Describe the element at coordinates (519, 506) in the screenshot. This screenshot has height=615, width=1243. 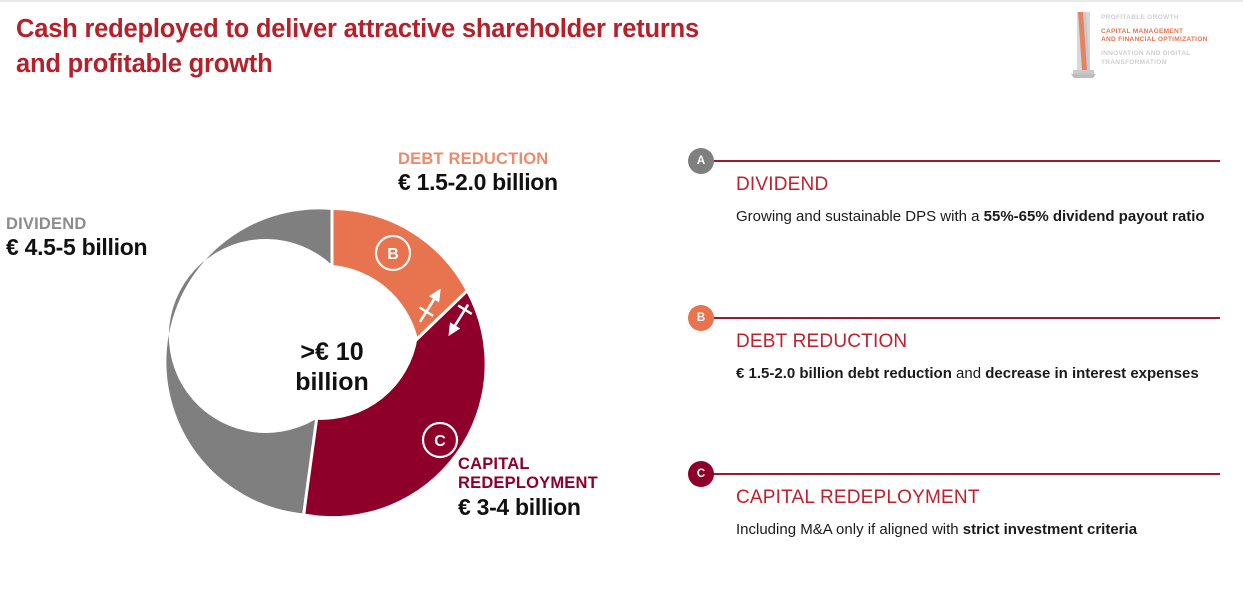
I see `callout-capital-redeployment-value: € 3-4 billion` at that location.